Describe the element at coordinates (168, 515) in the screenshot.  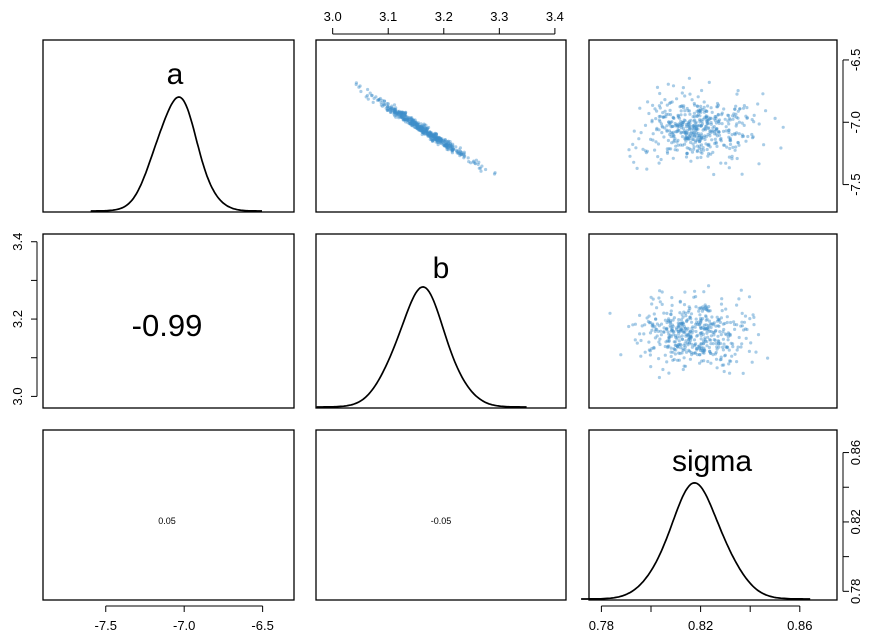
I see `panel-frame-r2-c0` at that location.